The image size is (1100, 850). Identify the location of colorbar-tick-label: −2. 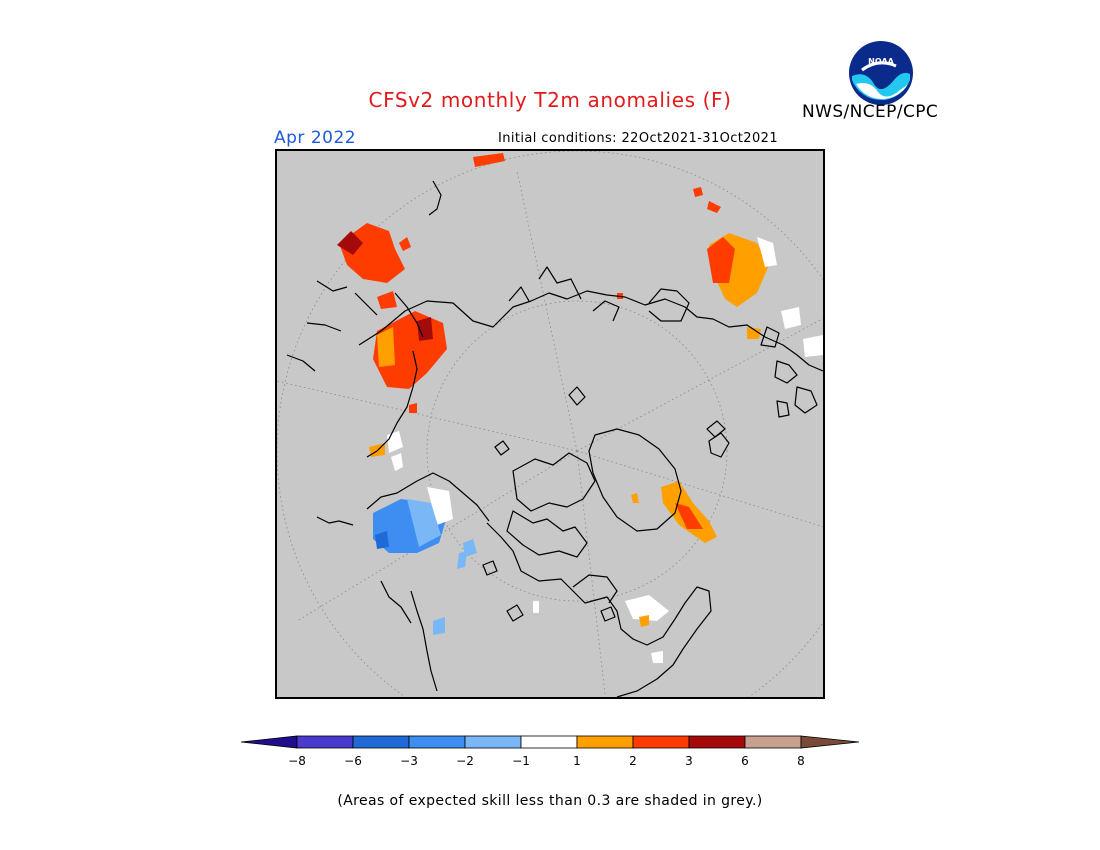
(465, 761).